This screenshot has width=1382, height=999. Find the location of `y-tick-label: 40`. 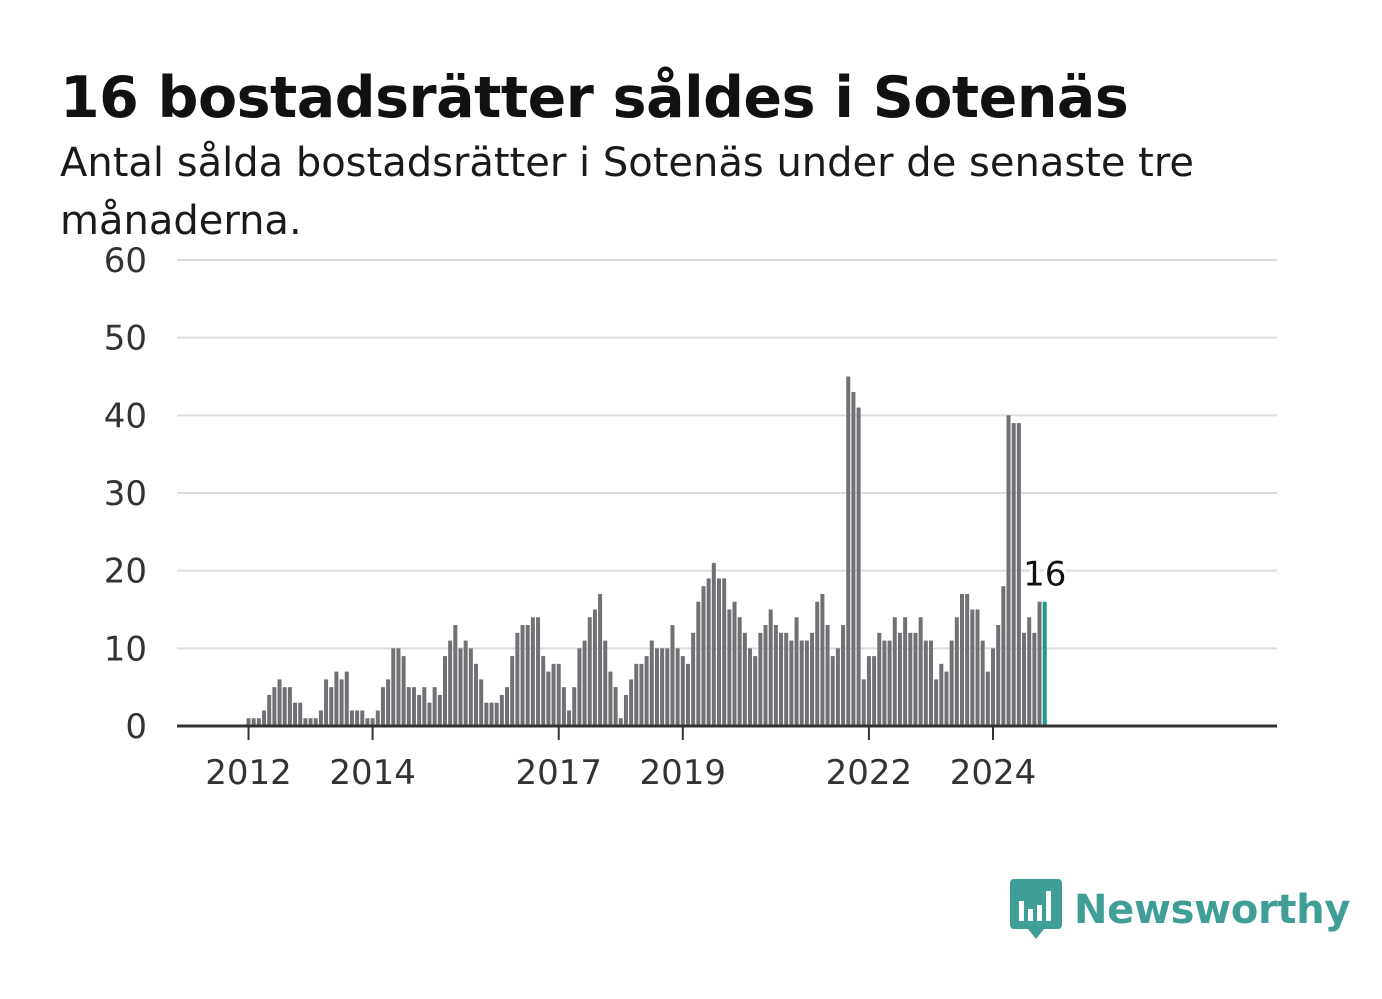

y-tick-label: 40 is located at coordinates (125, 416).